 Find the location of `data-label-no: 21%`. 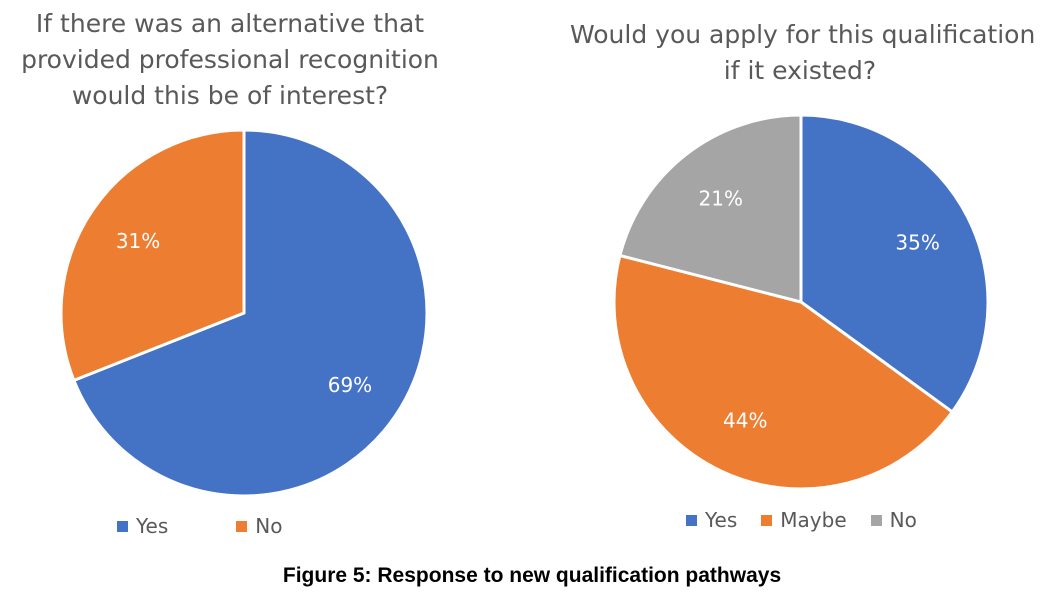

data-label-no: 21% is located at coordinates (721, 199).